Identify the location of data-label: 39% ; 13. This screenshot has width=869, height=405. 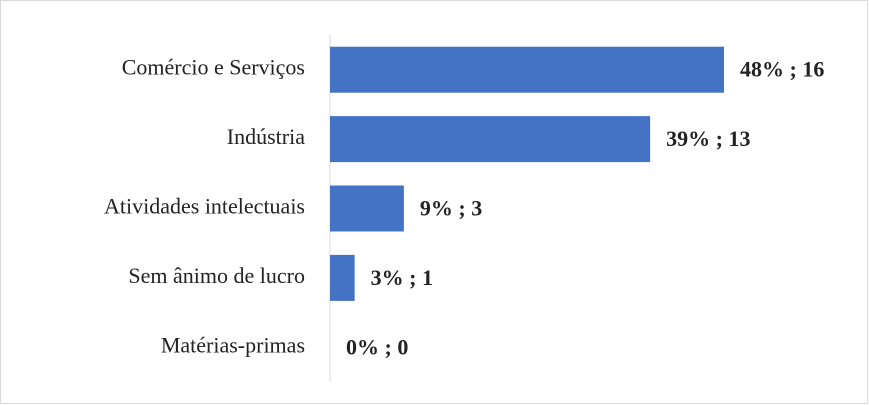
(708, 138).